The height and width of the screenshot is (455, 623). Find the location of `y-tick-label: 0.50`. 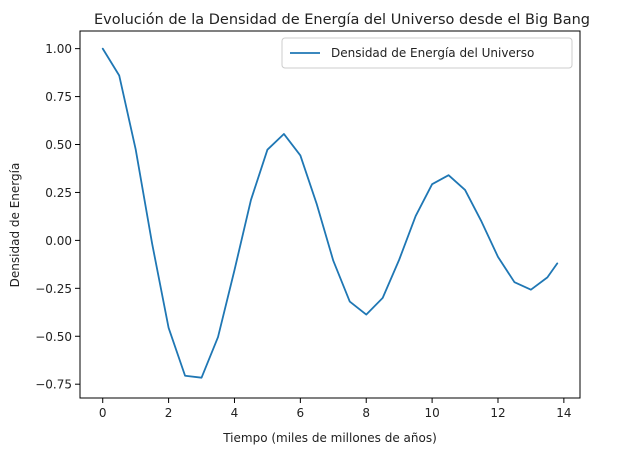

y-tick-label: 0.50 is located at coordinates (58, 145).